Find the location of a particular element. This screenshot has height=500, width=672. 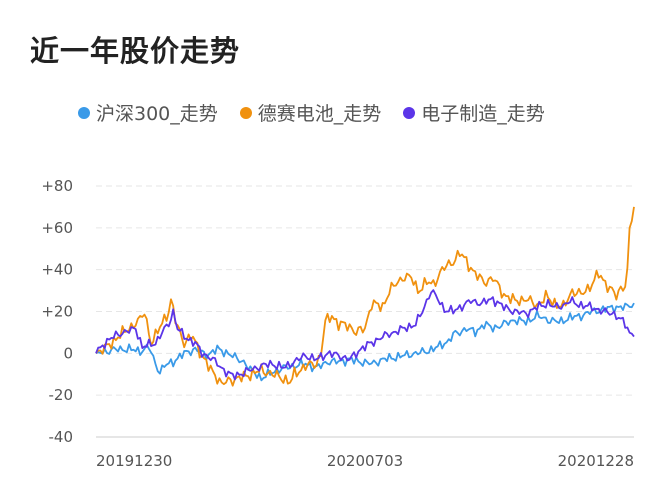

y-axis-ticks: +80 +60 +40 +20 0 -20 -40 is located at coordinates (57, 311).